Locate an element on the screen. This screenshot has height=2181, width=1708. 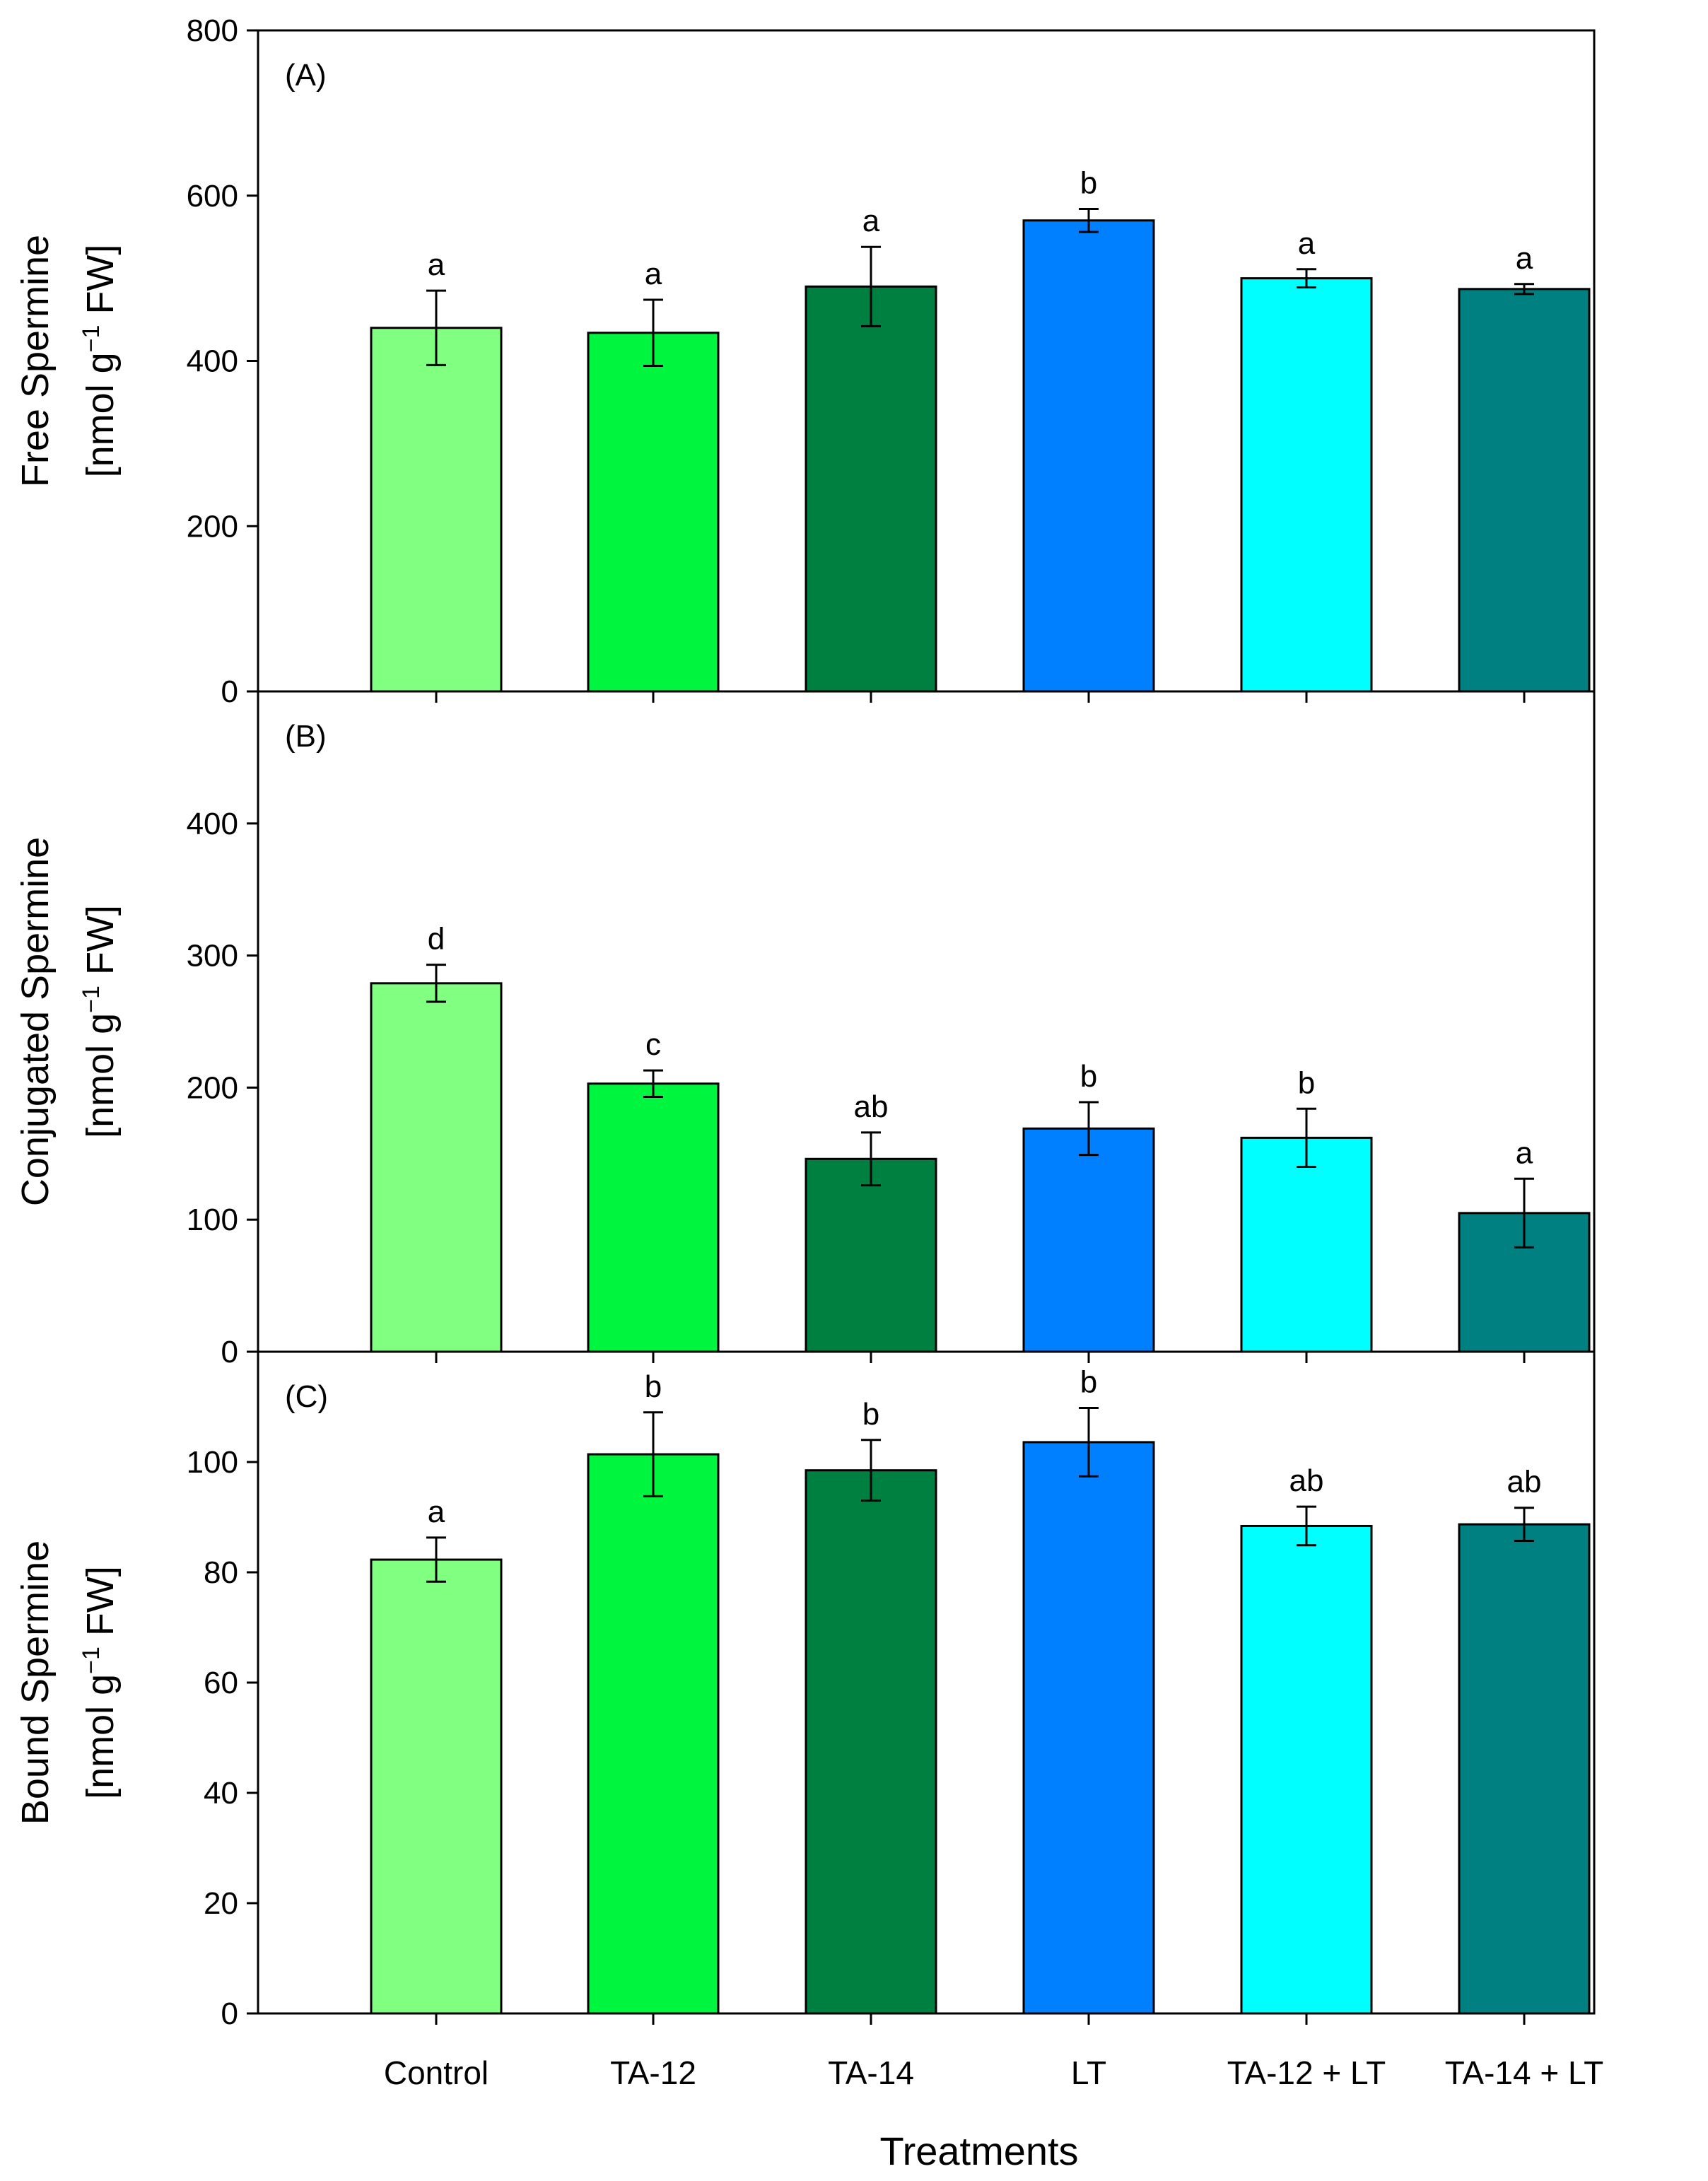
y-axis-units-prefix-2: [nmol g is located at coordinates (100, 1075).